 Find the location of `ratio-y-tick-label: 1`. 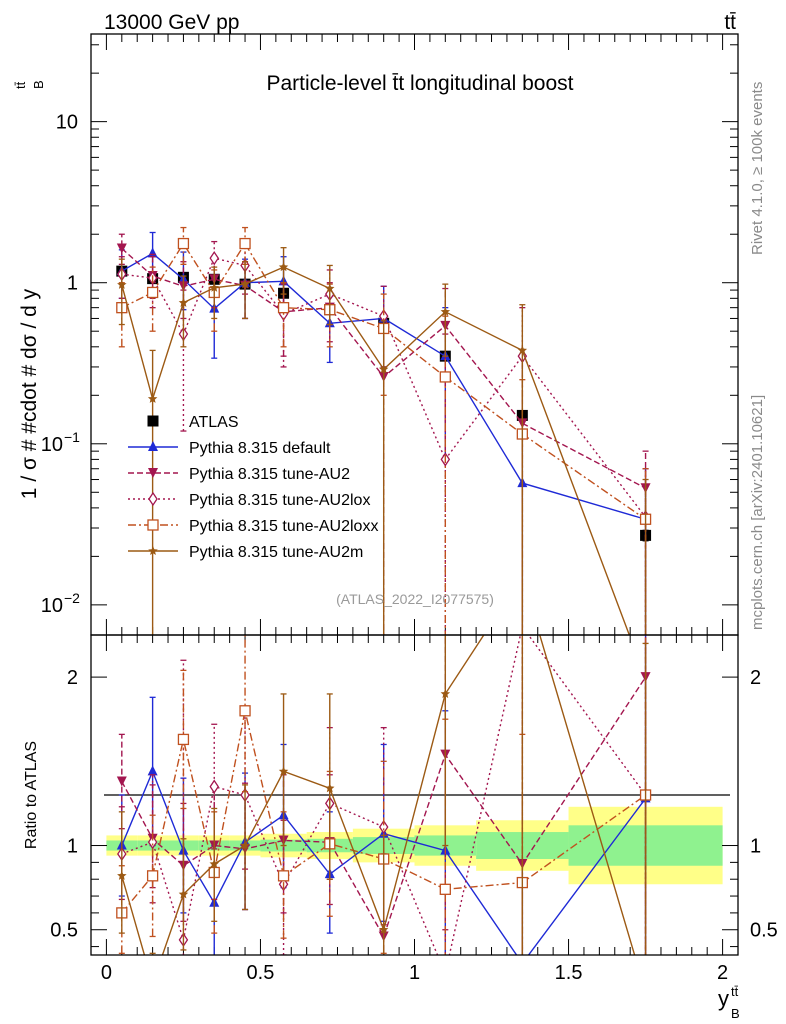

ratio-y-tick-label: 1 is located at coordinates (72, 847).